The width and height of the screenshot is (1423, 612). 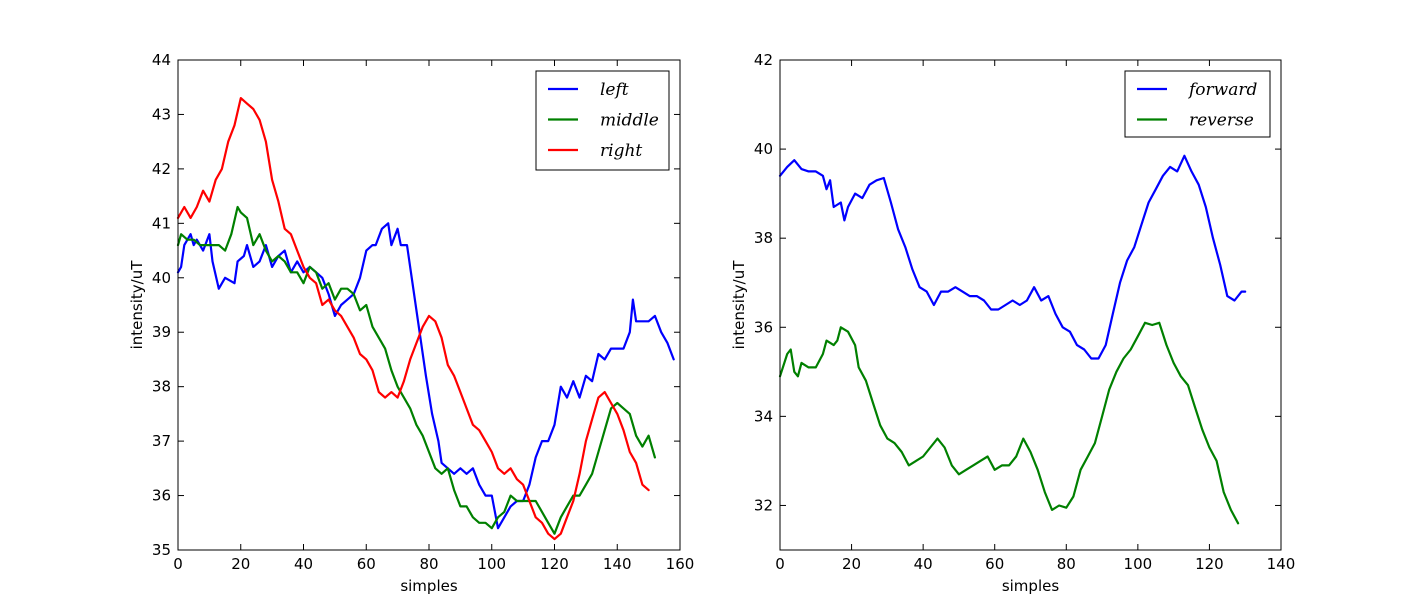 I want to click on y-tick-label: 37, so click(x=161, y=441).